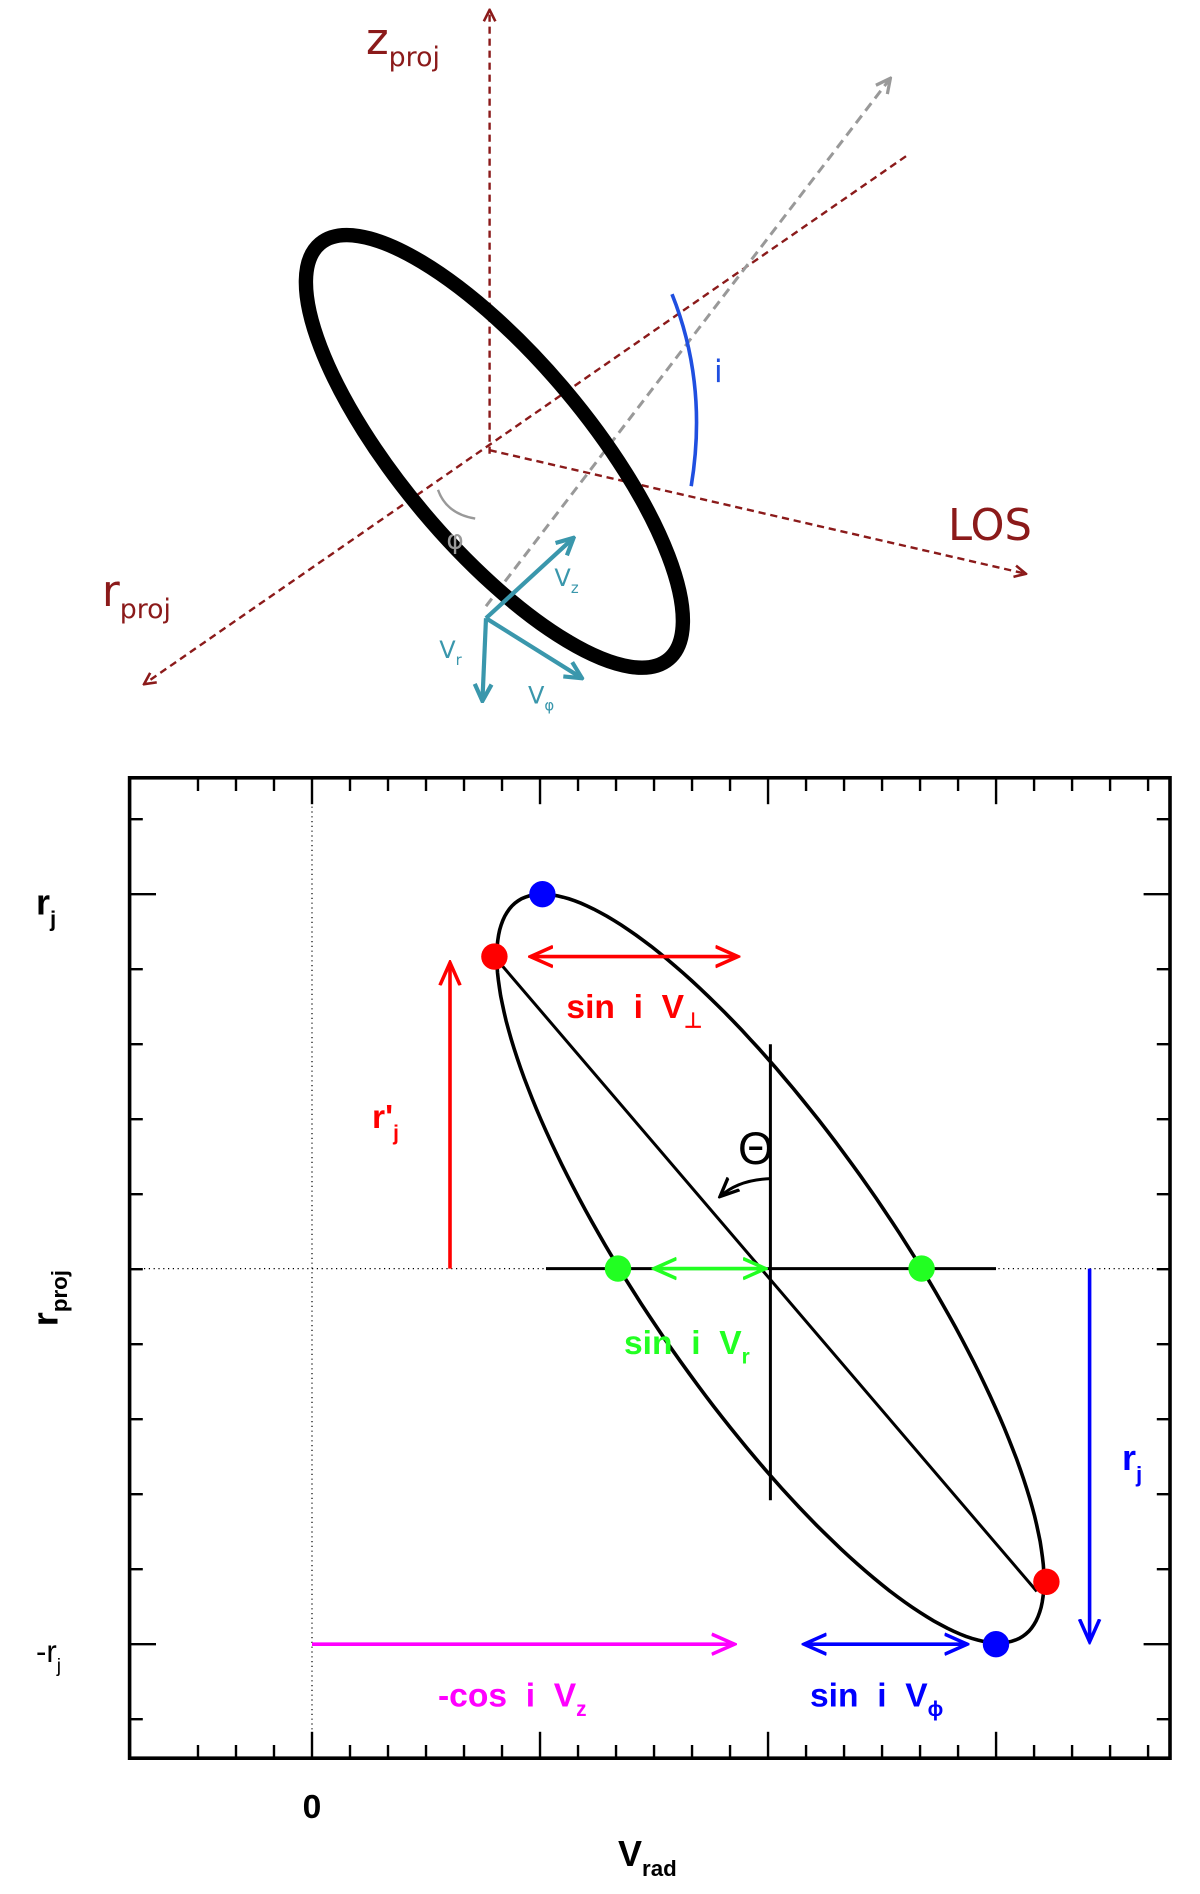 This screenshot has width=1200, height=1894. I want to click on y-axis-label: rproj, so click(49, 1298).